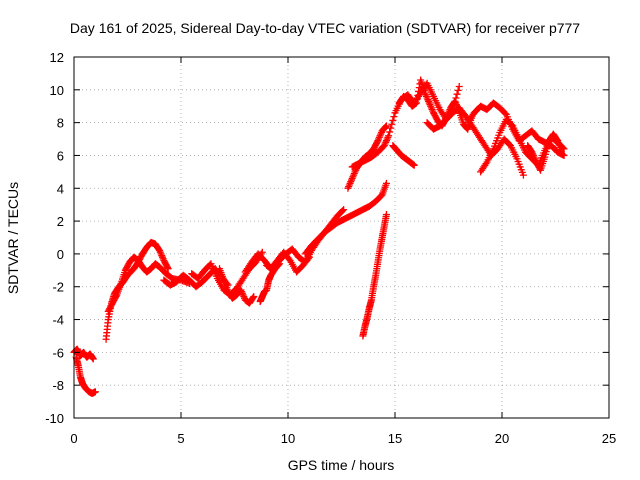 This screenshot has height=480, width=640. Describe the element at coordinates (305, 240) in the screenshot. I see `series-sat-j` at that location.